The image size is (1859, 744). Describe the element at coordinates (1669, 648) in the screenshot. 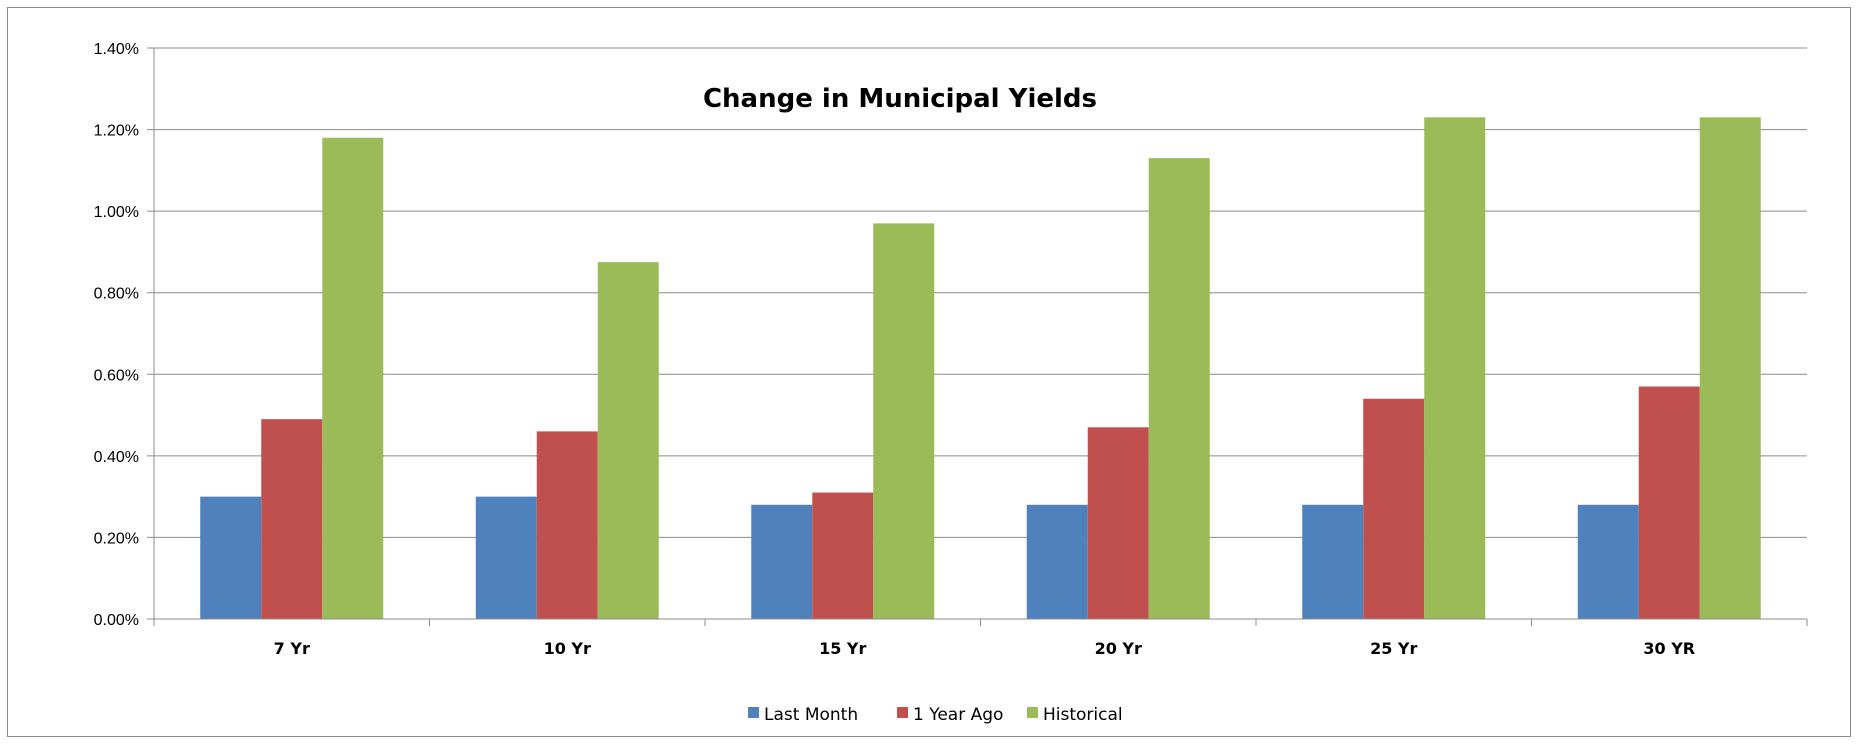

I see `x-tick-label: 30 YR` at that location.